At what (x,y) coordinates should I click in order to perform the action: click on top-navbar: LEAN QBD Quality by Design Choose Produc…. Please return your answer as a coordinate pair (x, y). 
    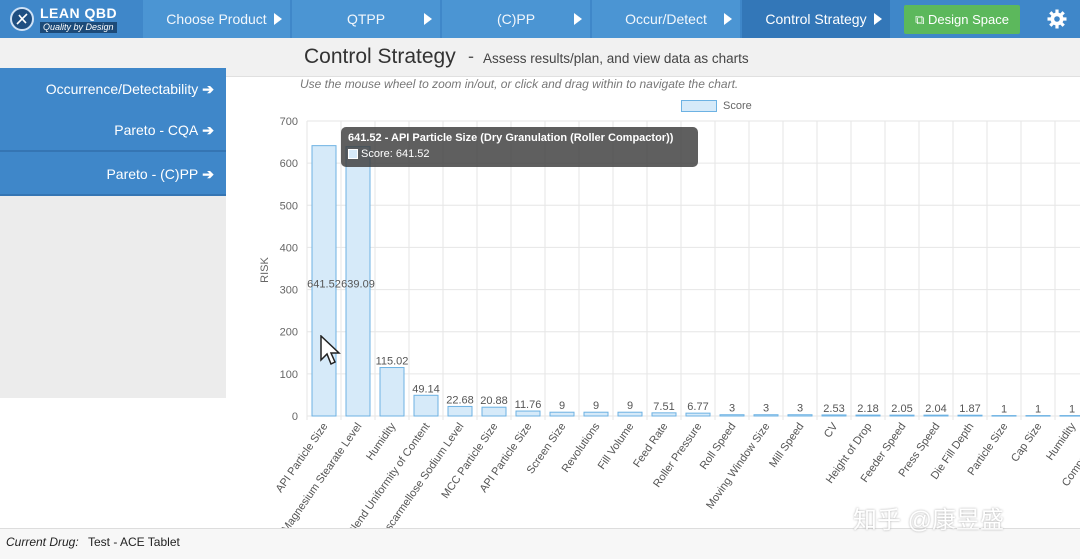
    Looking at the image, I should click on (540, 19).